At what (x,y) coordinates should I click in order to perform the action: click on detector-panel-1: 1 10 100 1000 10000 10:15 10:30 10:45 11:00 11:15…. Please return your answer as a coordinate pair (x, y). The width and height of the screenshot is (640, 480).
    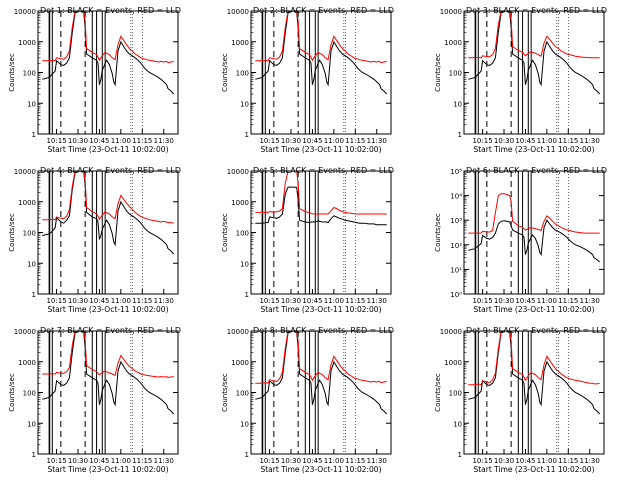
    Looking at the image, I should click on (94, 80).